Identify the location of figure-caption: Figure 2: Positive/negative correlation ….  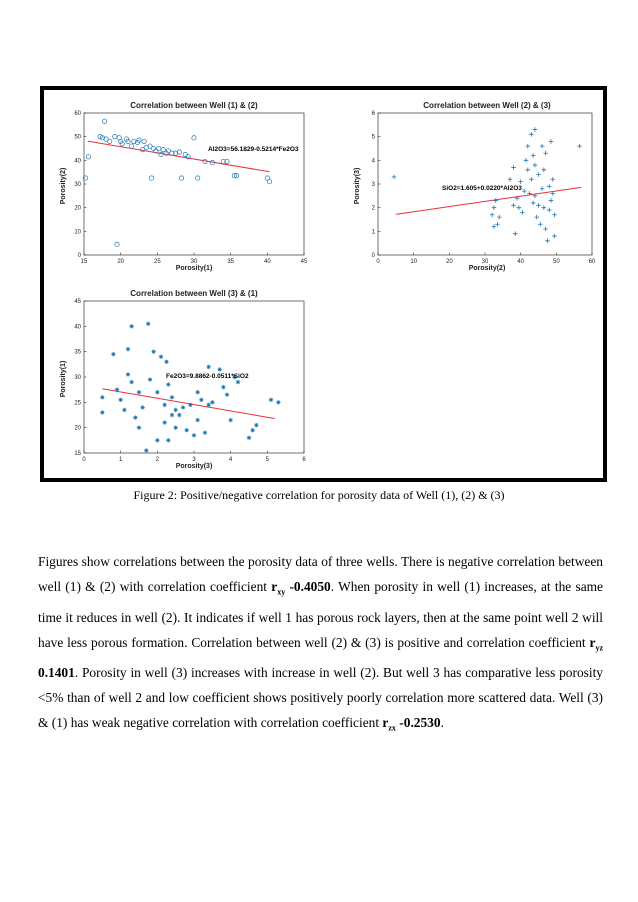
(319, 495).